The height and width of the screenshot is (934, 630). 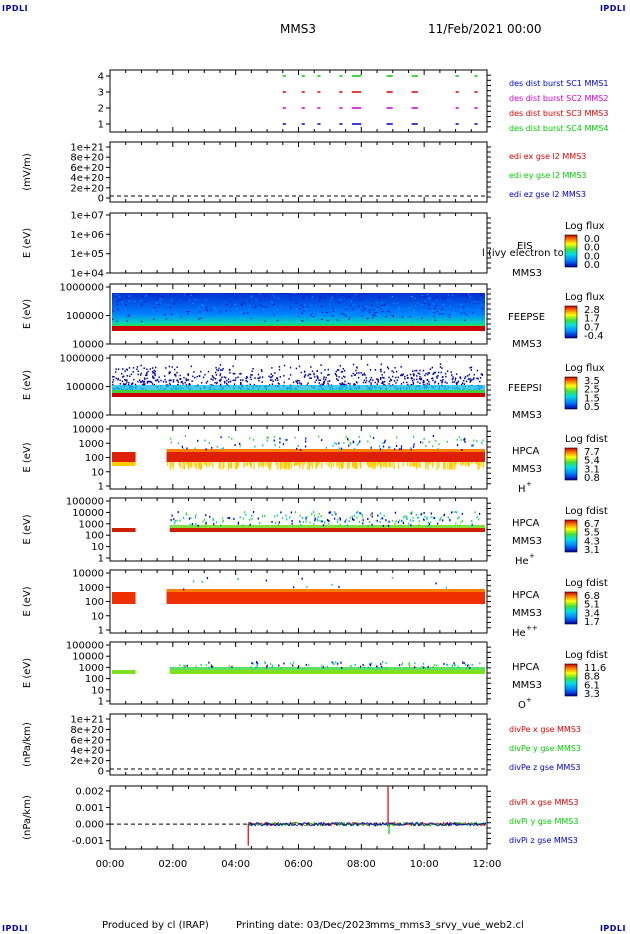 I want to click on hpca-o-ytick-label: 100000, so click(x=85, y=646).